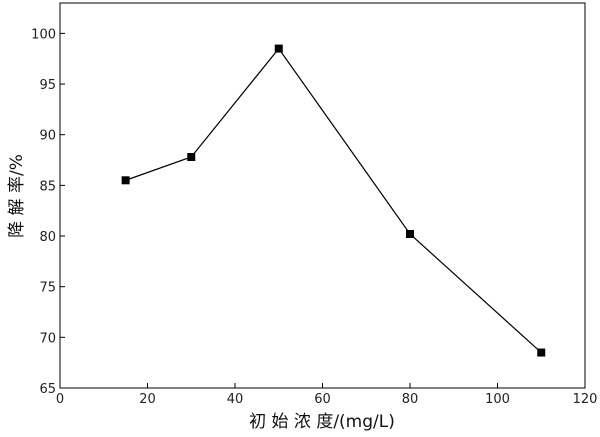  Describe the element at coordinates (48, 212) in the screenshot. I see `y-axis-ticks: 65 70 75 80 85 90 95 100` at that location.